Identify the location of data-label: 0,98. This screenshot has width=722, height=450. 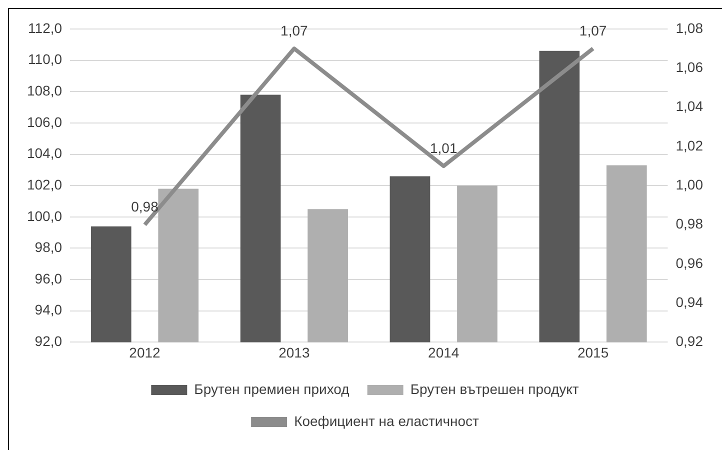
(145, 206).